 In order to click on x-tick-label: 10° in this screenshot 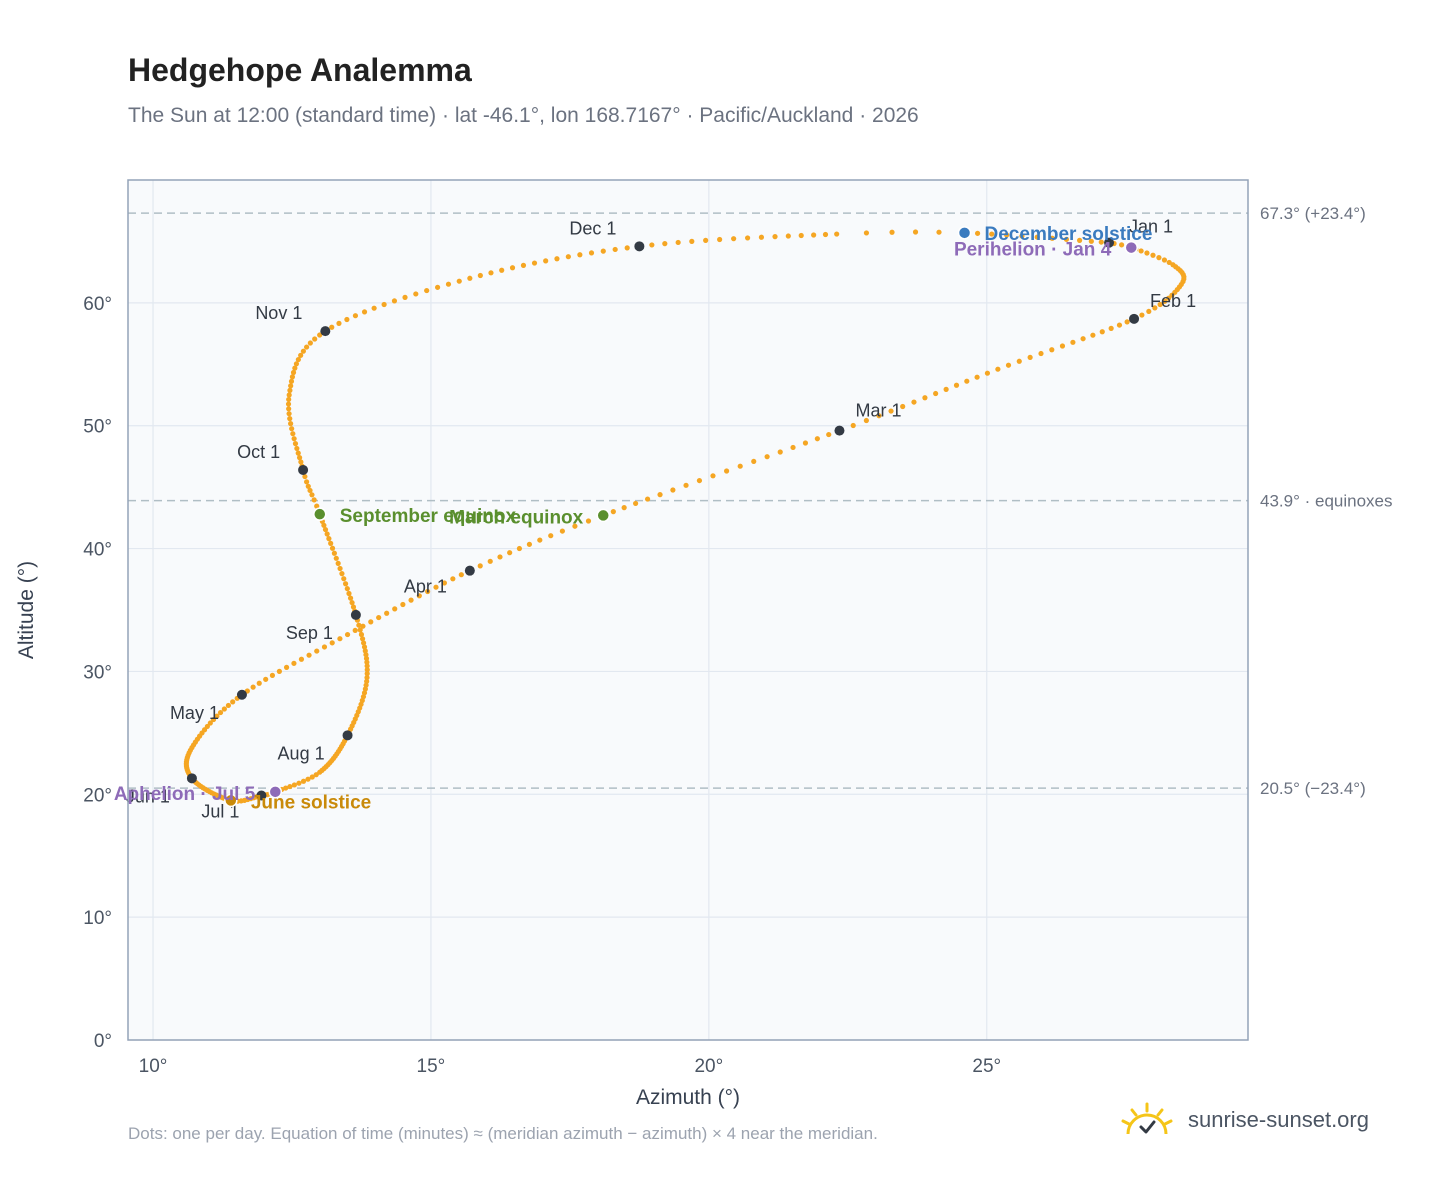, I will do `click(153, 1066)`.